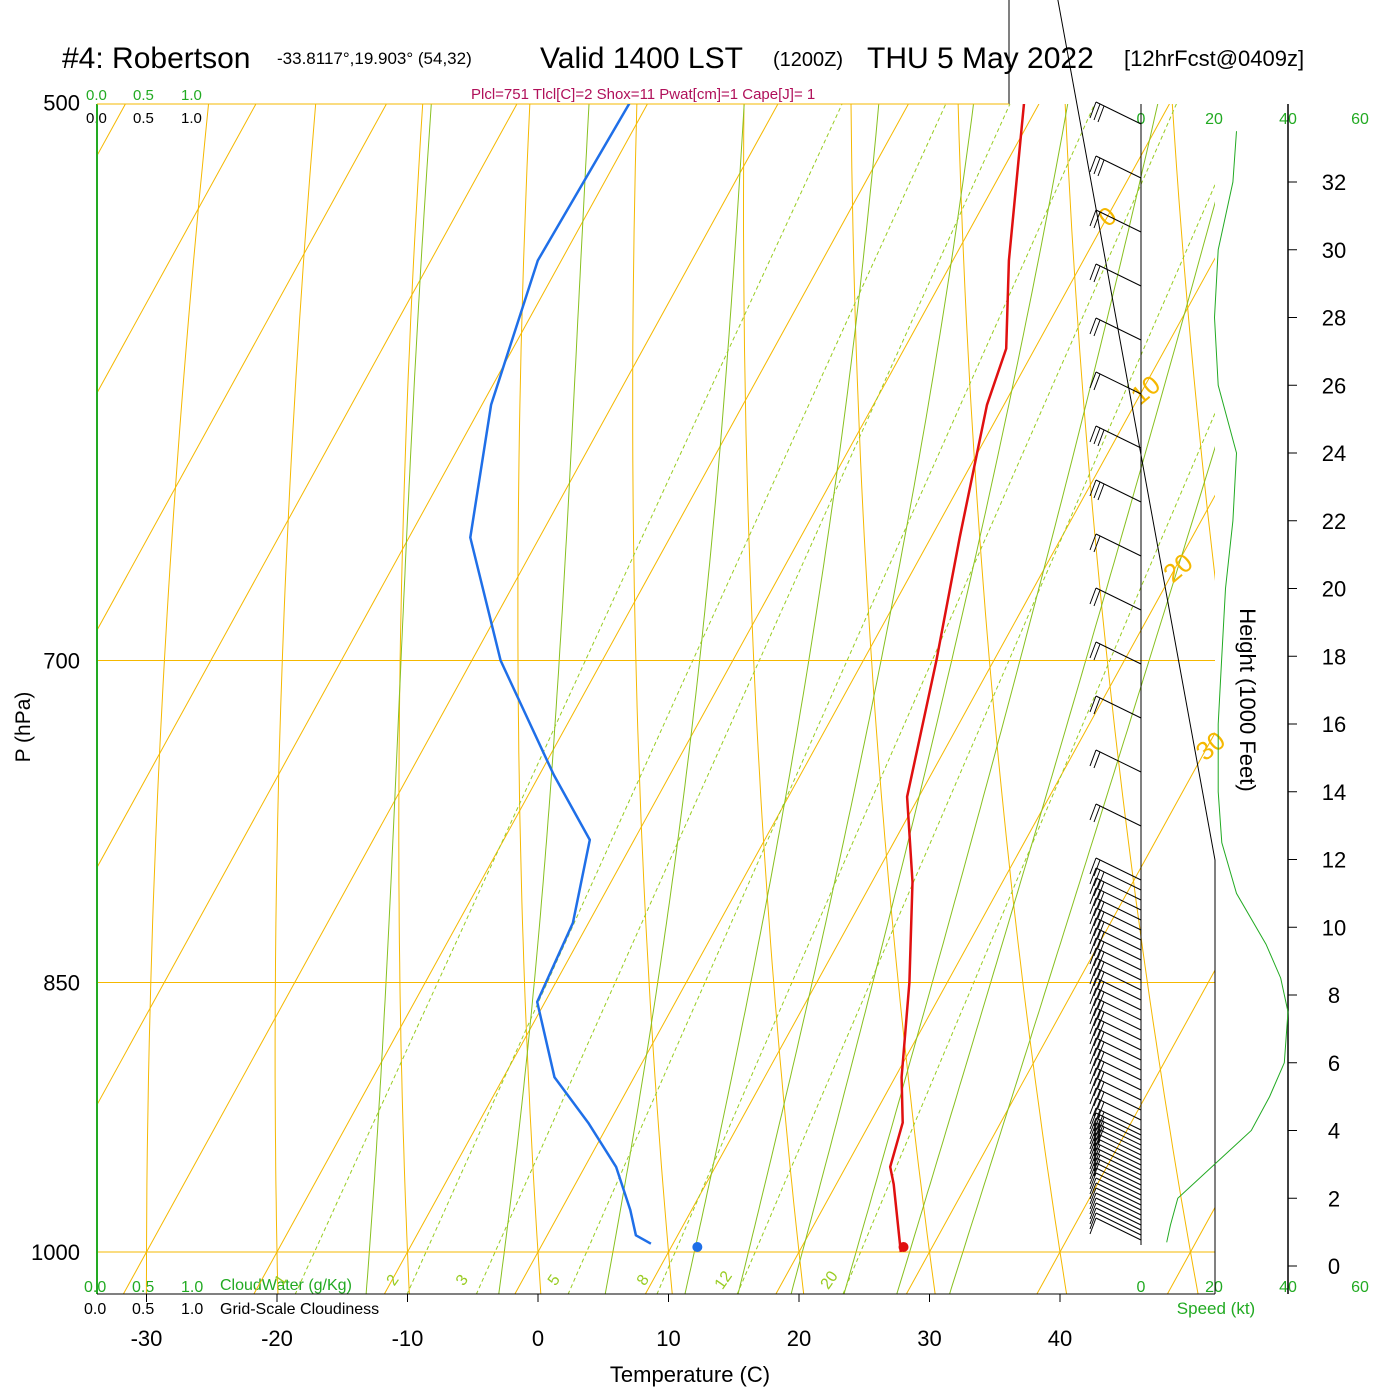  I want to click on speed-scale-bottom: 0 20 40 60 Speed (kt), so click(1253, 1298).